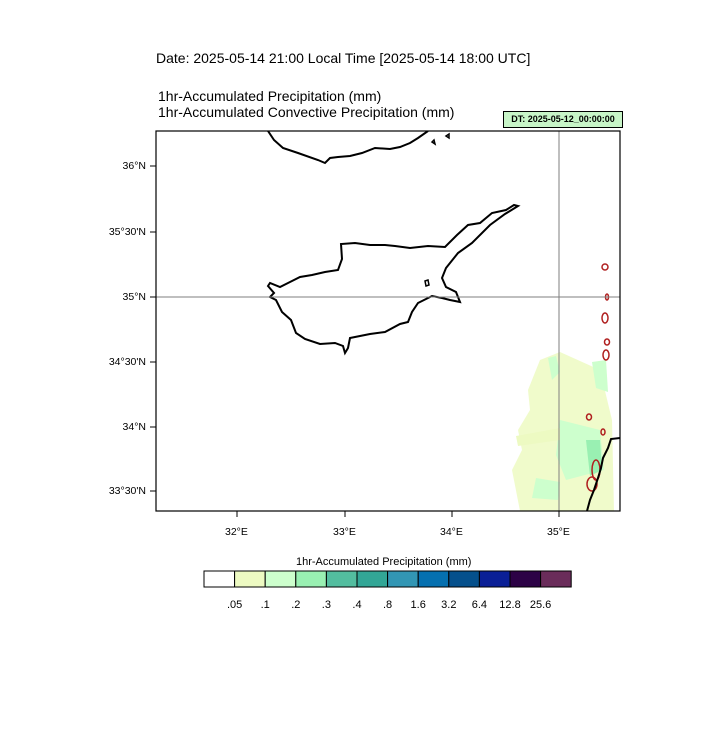  I want to click on colorbar-label: .4, so click(357, 605).